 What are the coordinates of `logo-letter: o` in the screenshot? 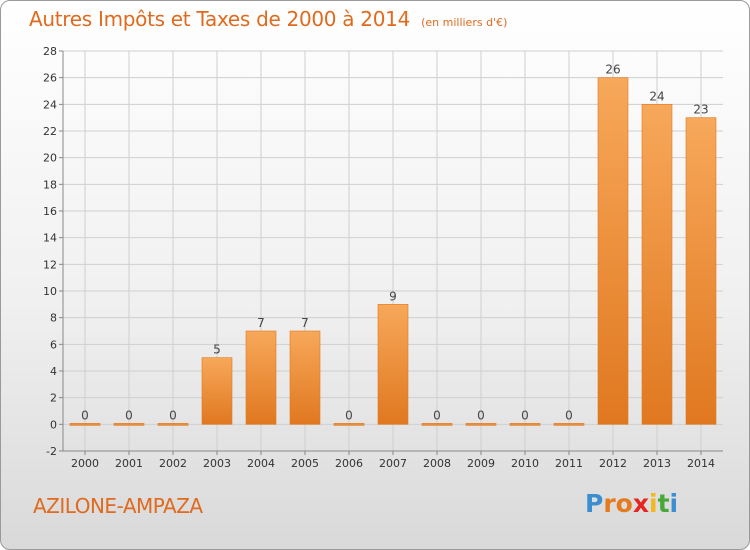 It's located at (624, 503).